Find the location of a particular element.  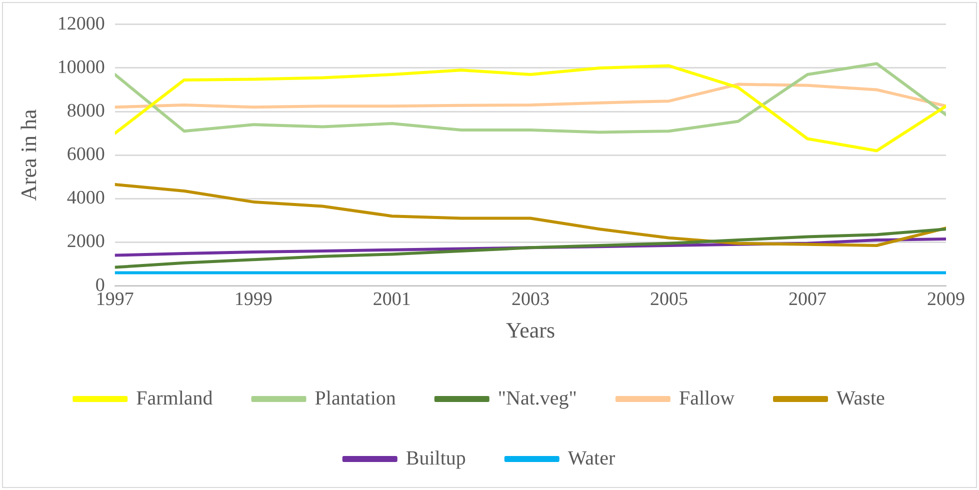

legend-label: Fallow is located at coordinates (707, 398).